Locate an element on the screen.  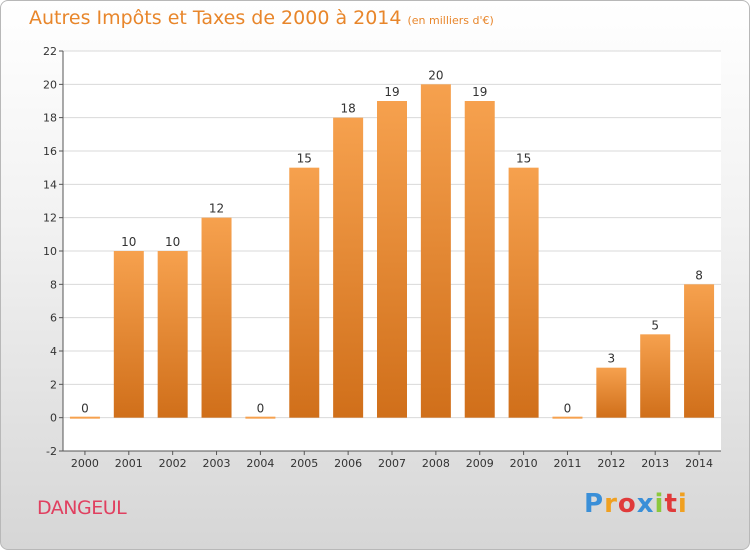
data-label: 3 is located at coordinates (612, 359).